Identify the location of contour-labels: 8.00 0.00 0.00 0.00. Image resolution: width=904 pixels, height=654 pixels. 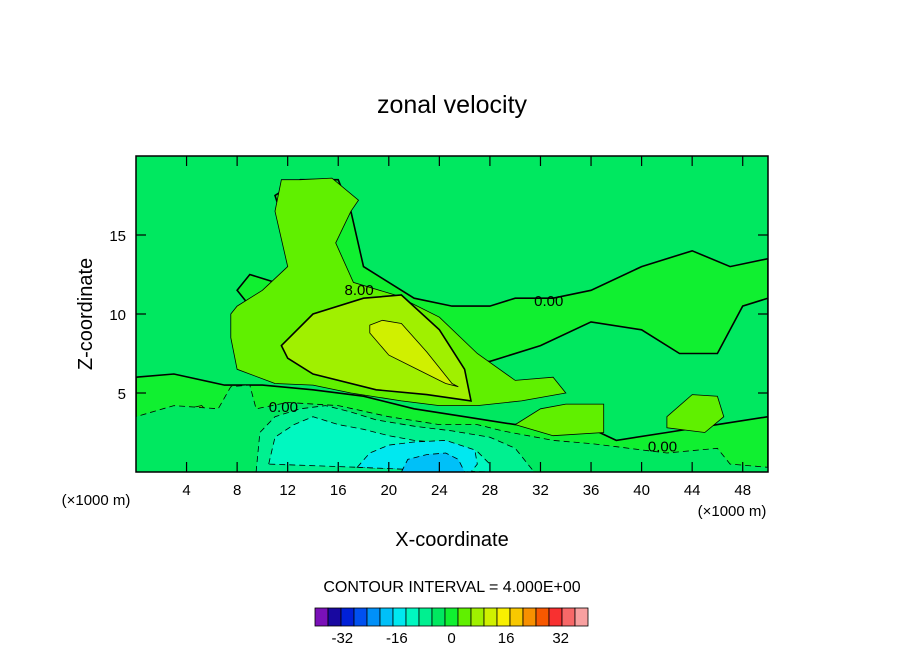
(473, 368).